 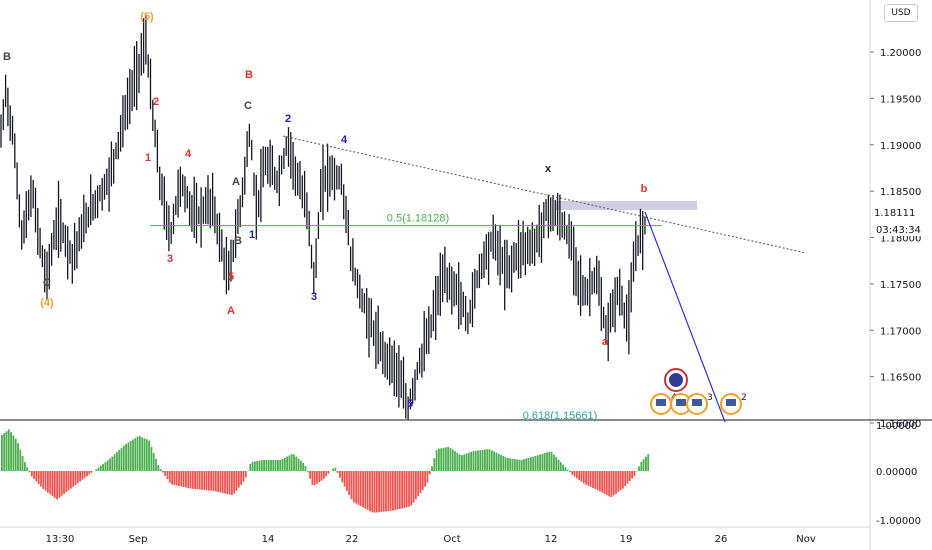 What do you see at coordinates (900, 239) in the screenshot?
I see `price-tick-label: 1.18000` at bounding box center [900, 239].